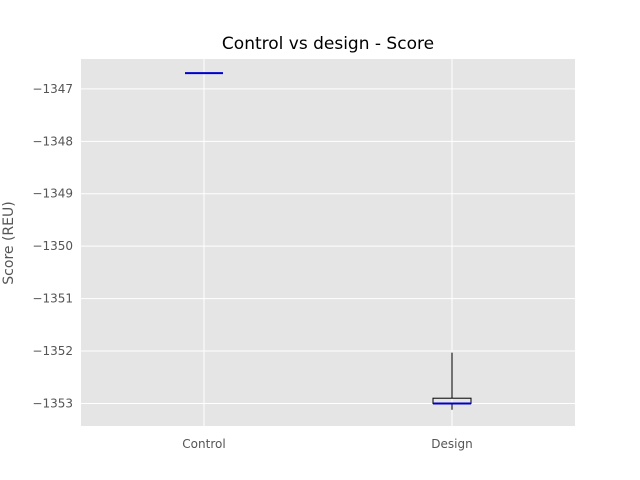  What do you see at coordinates (328, 44) in the screenshot?
I see `chart-title: Control vs design - Score` at bounding box center [328, 44].